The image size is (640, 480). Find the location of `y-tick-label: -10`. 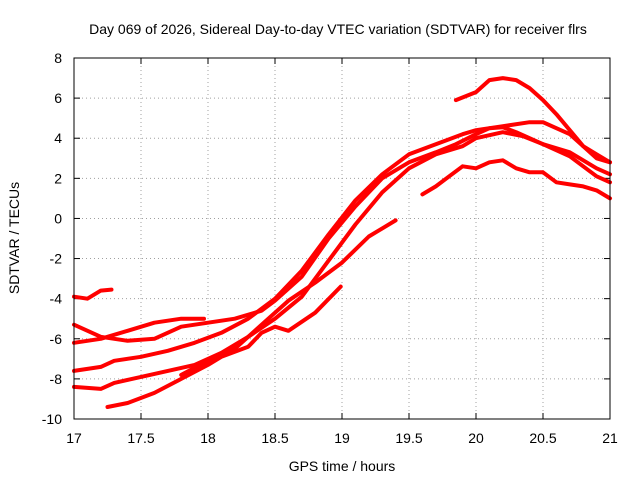

y-tick-label: -10 is located at coordinates (52, 419).